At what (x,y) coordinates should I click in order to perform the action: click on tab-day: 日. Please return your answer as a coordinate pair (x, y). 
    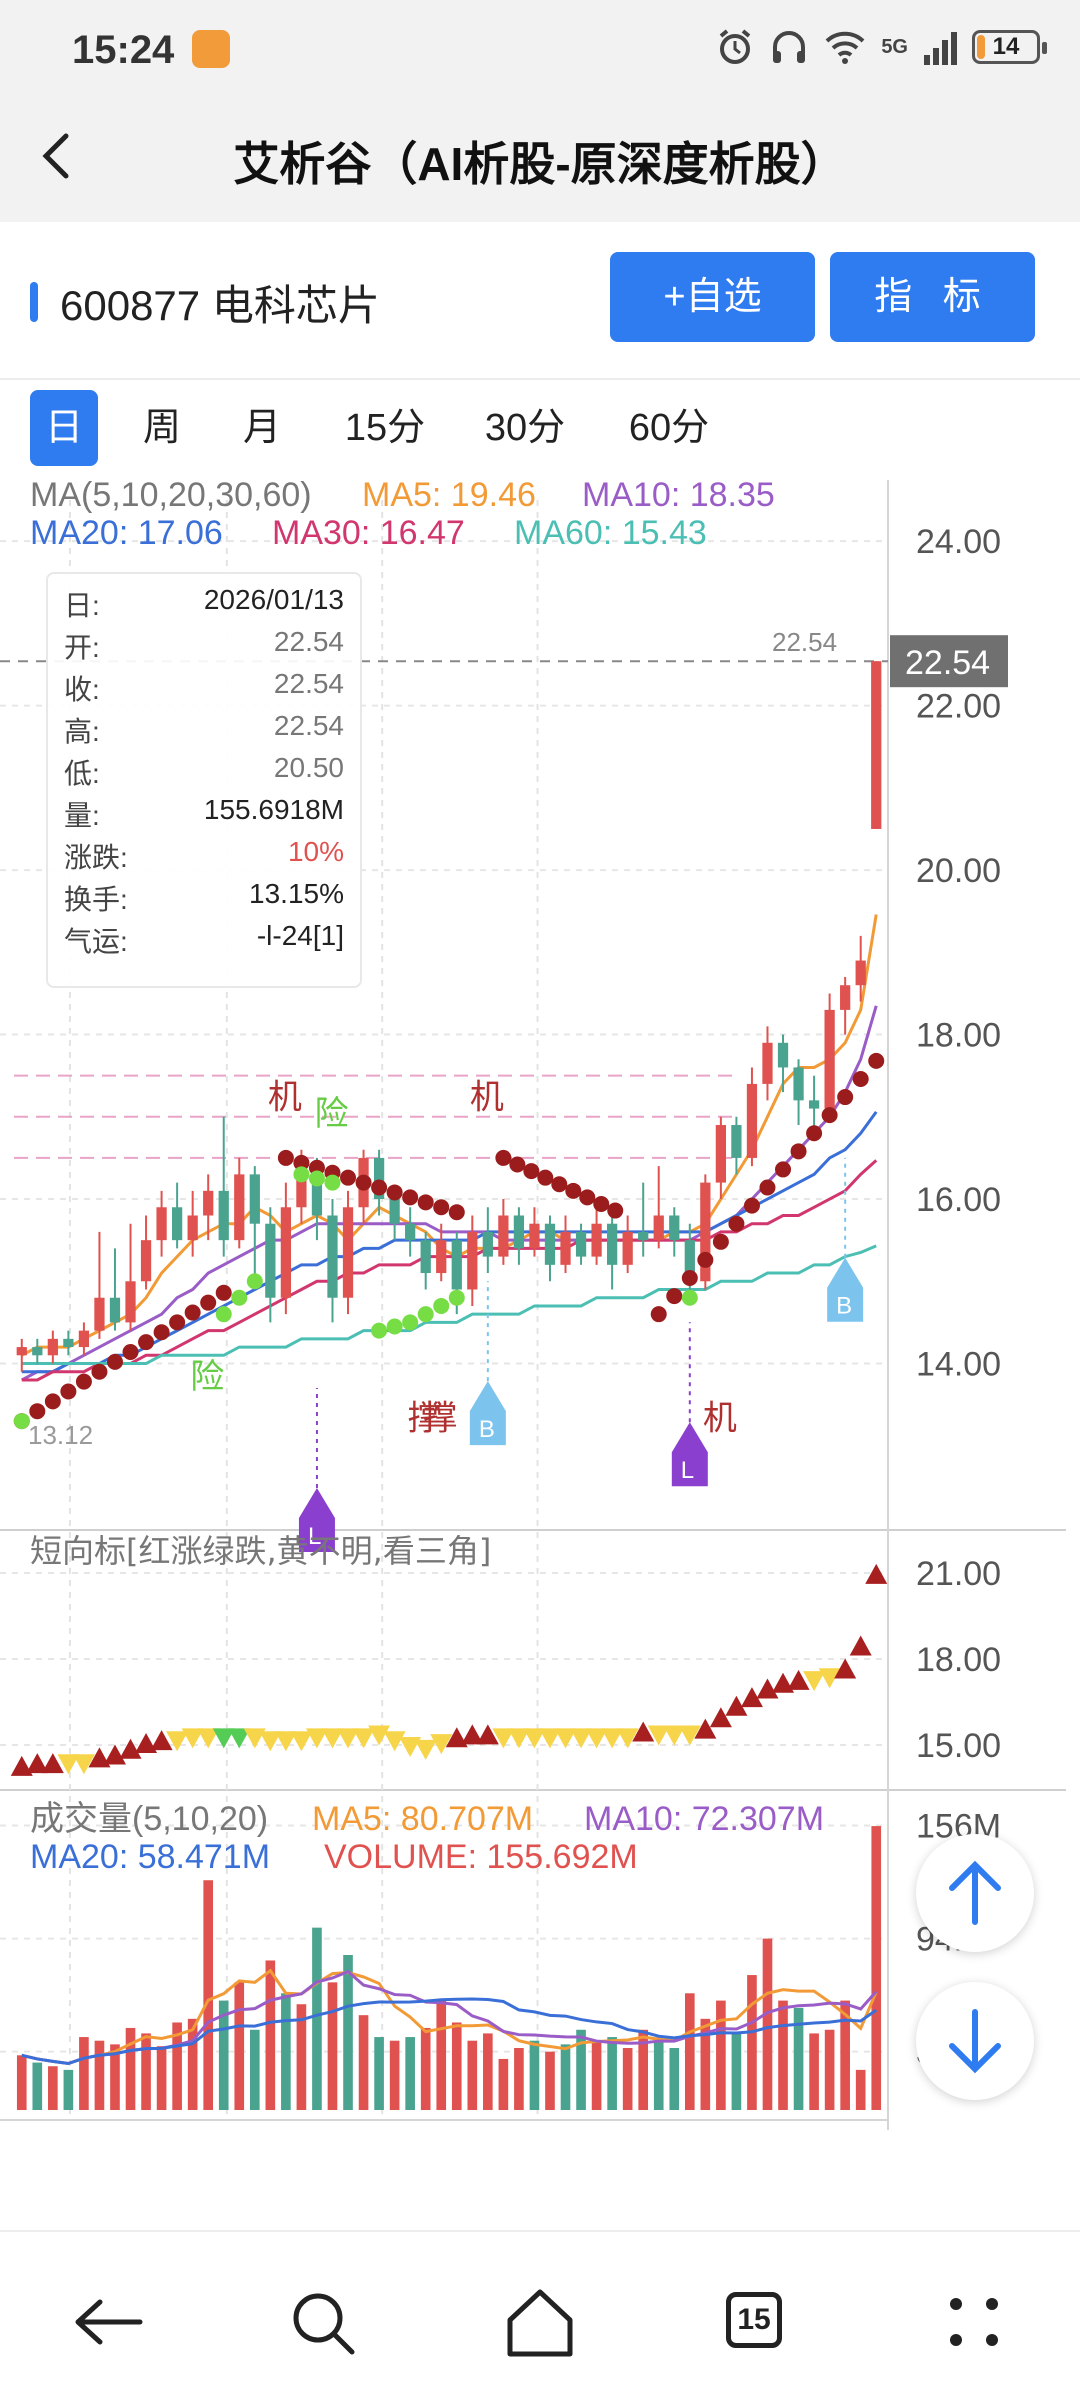
    Looking at the image, I should click on (64, 428).